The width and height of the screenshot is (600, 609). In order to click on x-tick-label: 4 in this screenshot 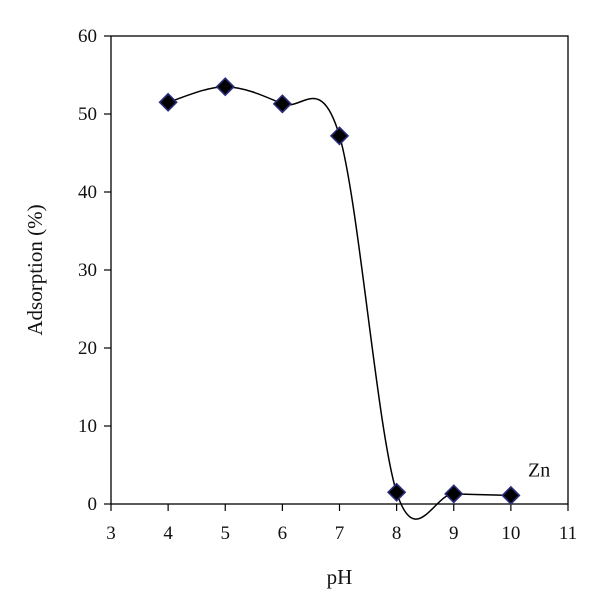, I will do `click(168, 533)`.